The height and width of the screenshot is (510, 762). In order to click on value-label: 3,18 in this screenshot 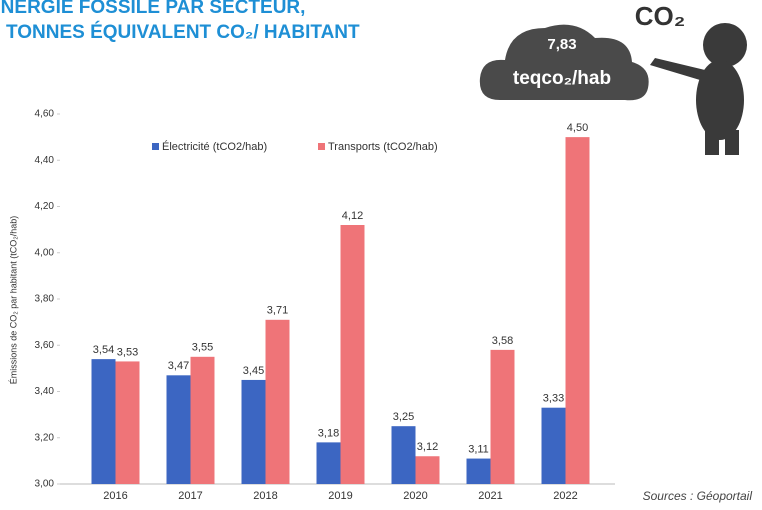, I will do `click(328, 433)`.